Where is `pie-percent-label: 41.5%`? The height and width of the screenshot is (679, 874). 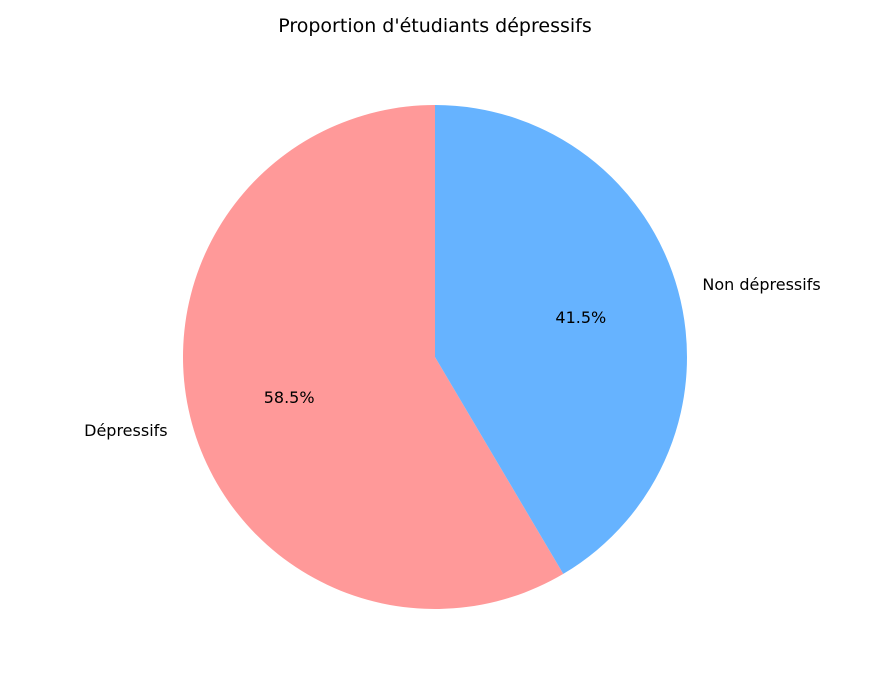 pie-percent-label: 41.5% is located at coordinates (580, 317).